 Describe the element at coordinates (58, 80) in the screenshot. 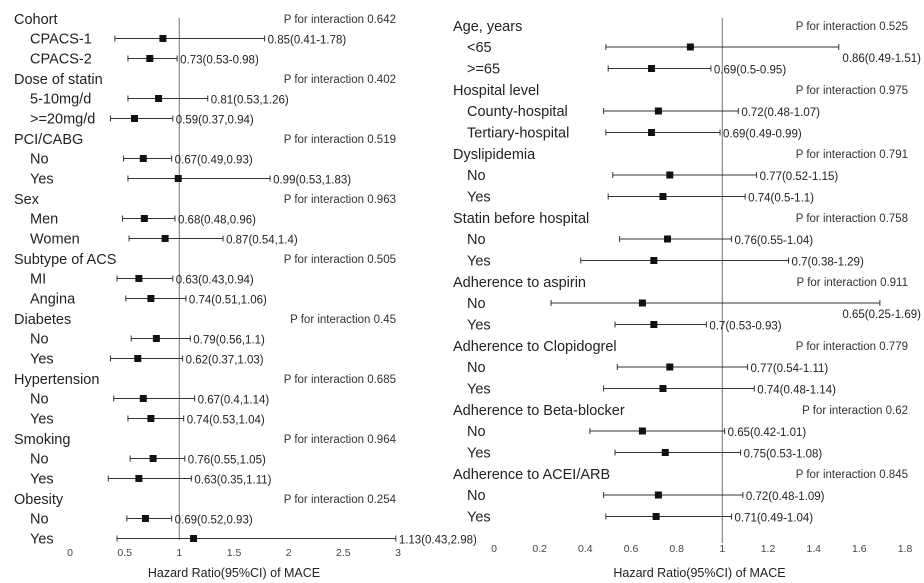

I see `group-label: Dose of statin` at that location.